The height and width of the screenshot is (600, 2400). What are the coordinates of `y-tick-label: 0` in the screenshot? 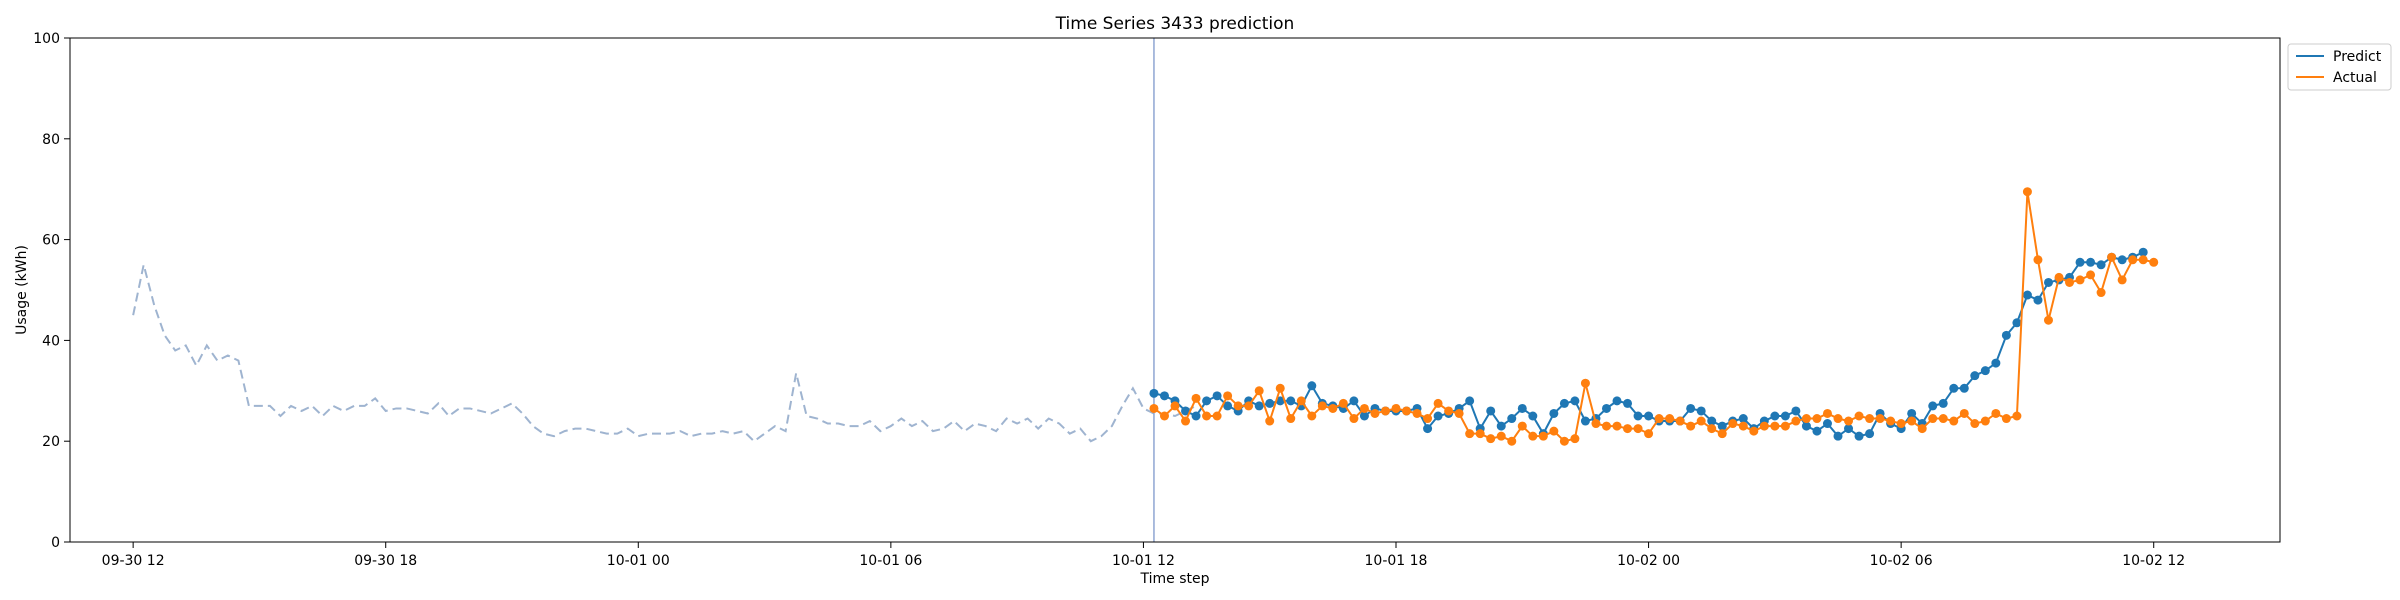 It's located at (55, 543).